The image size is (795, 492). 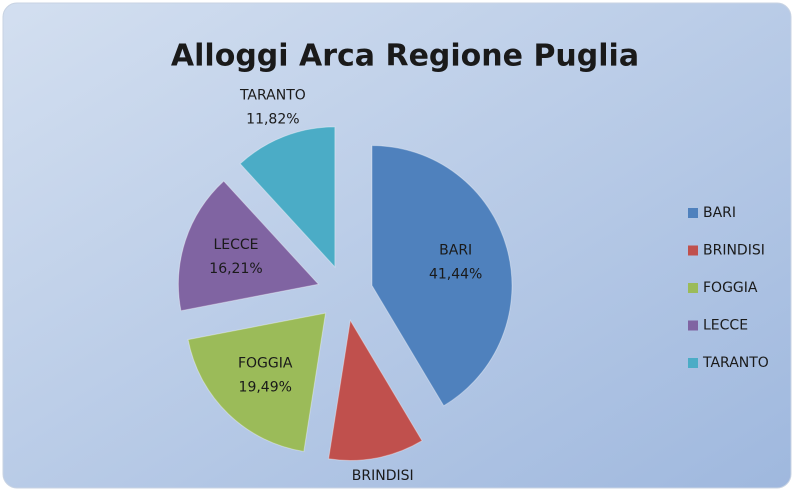 What do you see at coordinates (383, 476) in the screenshot?
I see `slice-category-label: BRINDISI` at bounding box center [383, 476].